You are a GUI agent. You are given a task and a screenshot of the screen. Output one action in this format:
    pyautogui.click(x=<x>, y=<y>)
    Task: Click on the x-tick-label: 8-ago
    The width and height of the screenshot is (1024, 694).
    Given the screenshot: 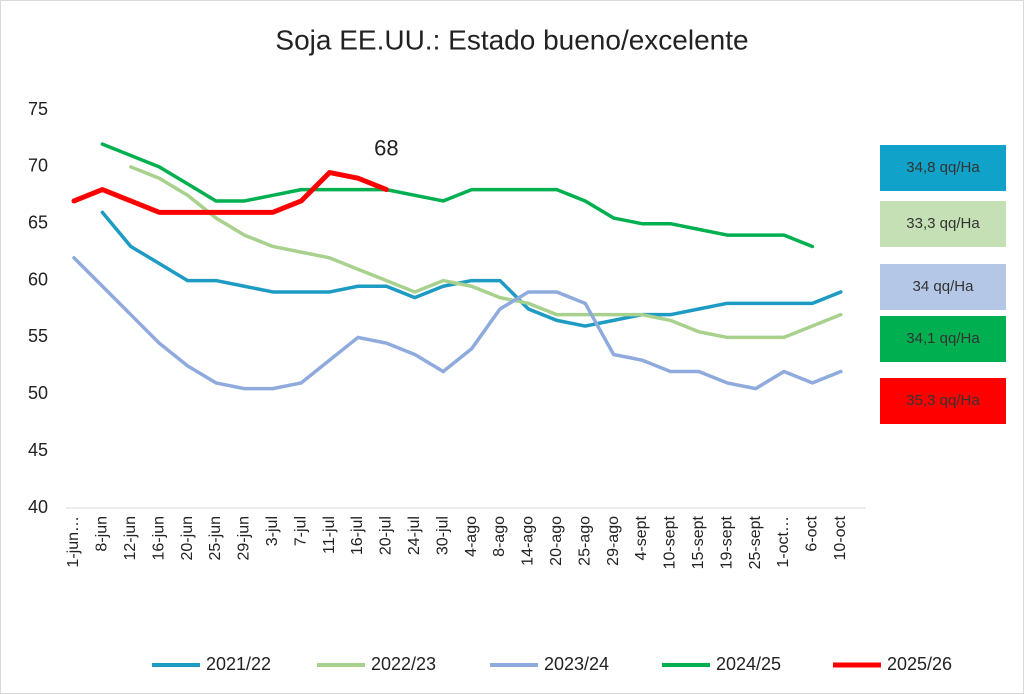 What is the action you would take?
    pyautogui.click(x=499, y=536)
    